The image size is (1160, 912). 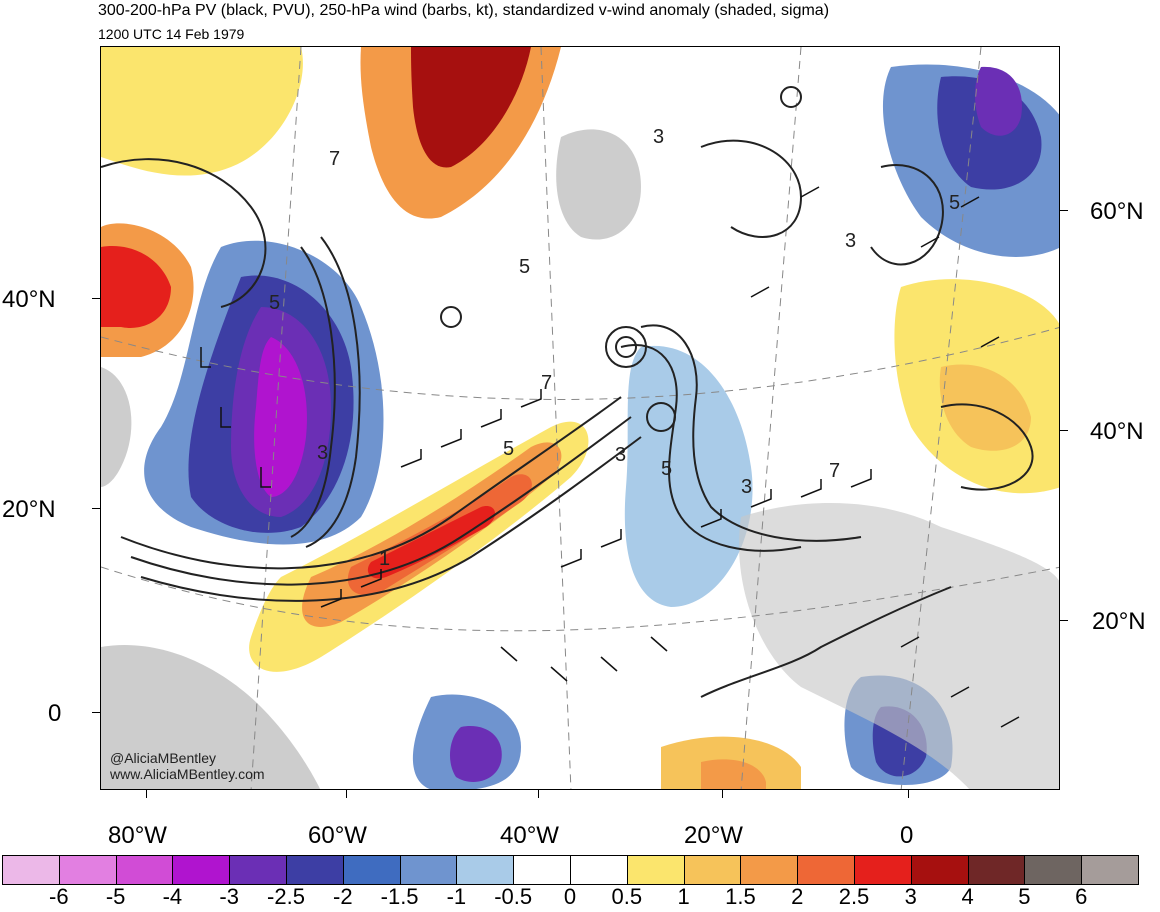 What do you see at coordinates (337, 835) in the screenshot?
I see `lon-label: 60°W` at bounding box center [337, 835].